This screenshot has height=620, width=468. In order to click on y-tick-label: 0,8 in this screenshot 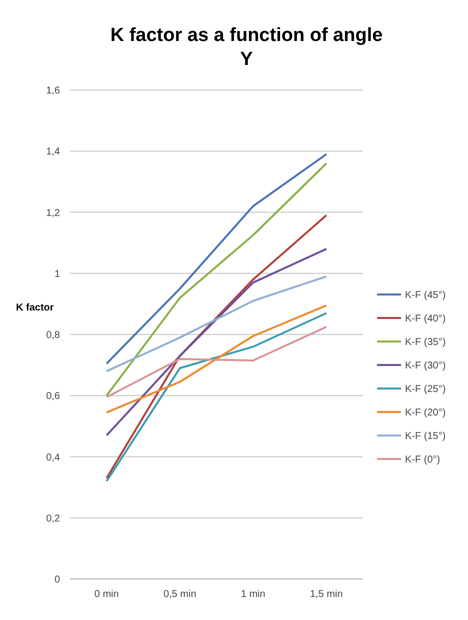, I will do `click(53, 335)`.